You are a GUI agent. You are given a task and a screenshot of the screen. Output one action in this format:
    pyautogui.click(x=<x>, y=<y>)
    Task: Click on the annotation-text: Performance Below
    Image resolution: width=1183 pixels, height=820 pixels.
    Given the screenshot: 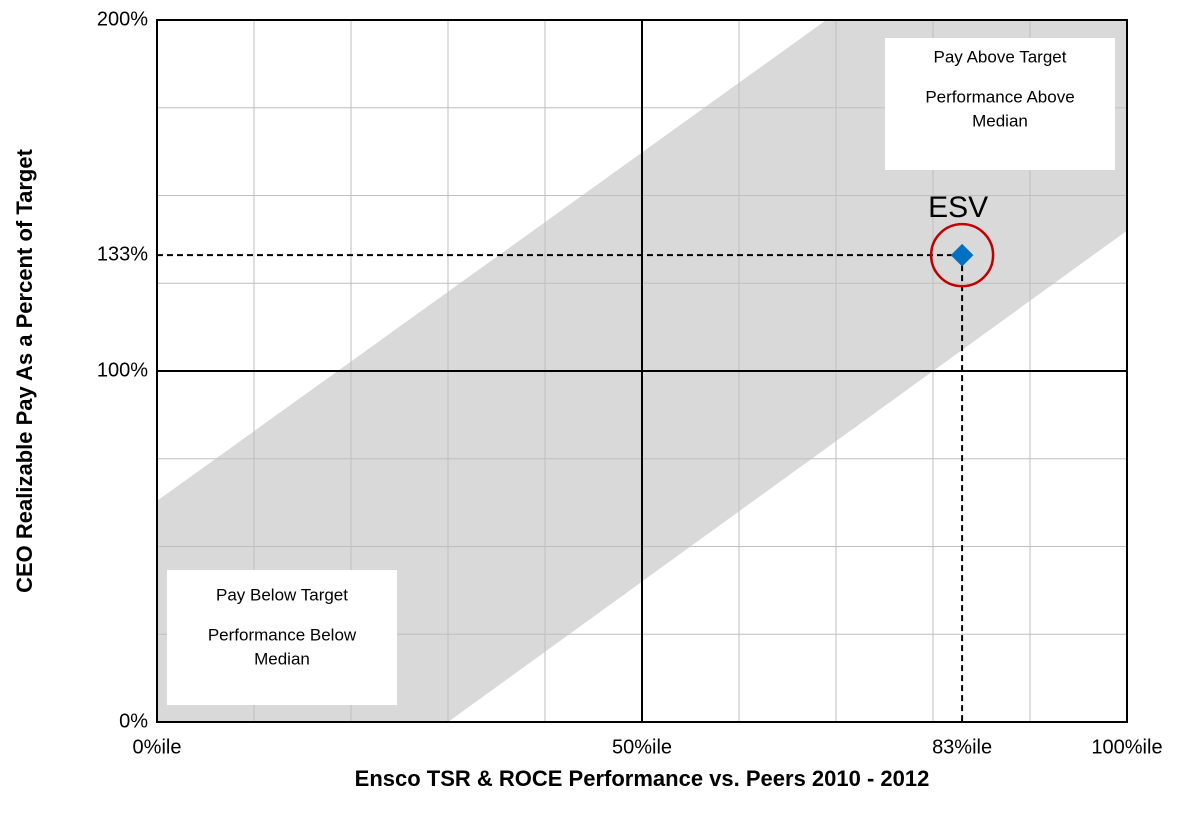 What is the action you would take?
    pyautogui.click(x=282, y=634)
    